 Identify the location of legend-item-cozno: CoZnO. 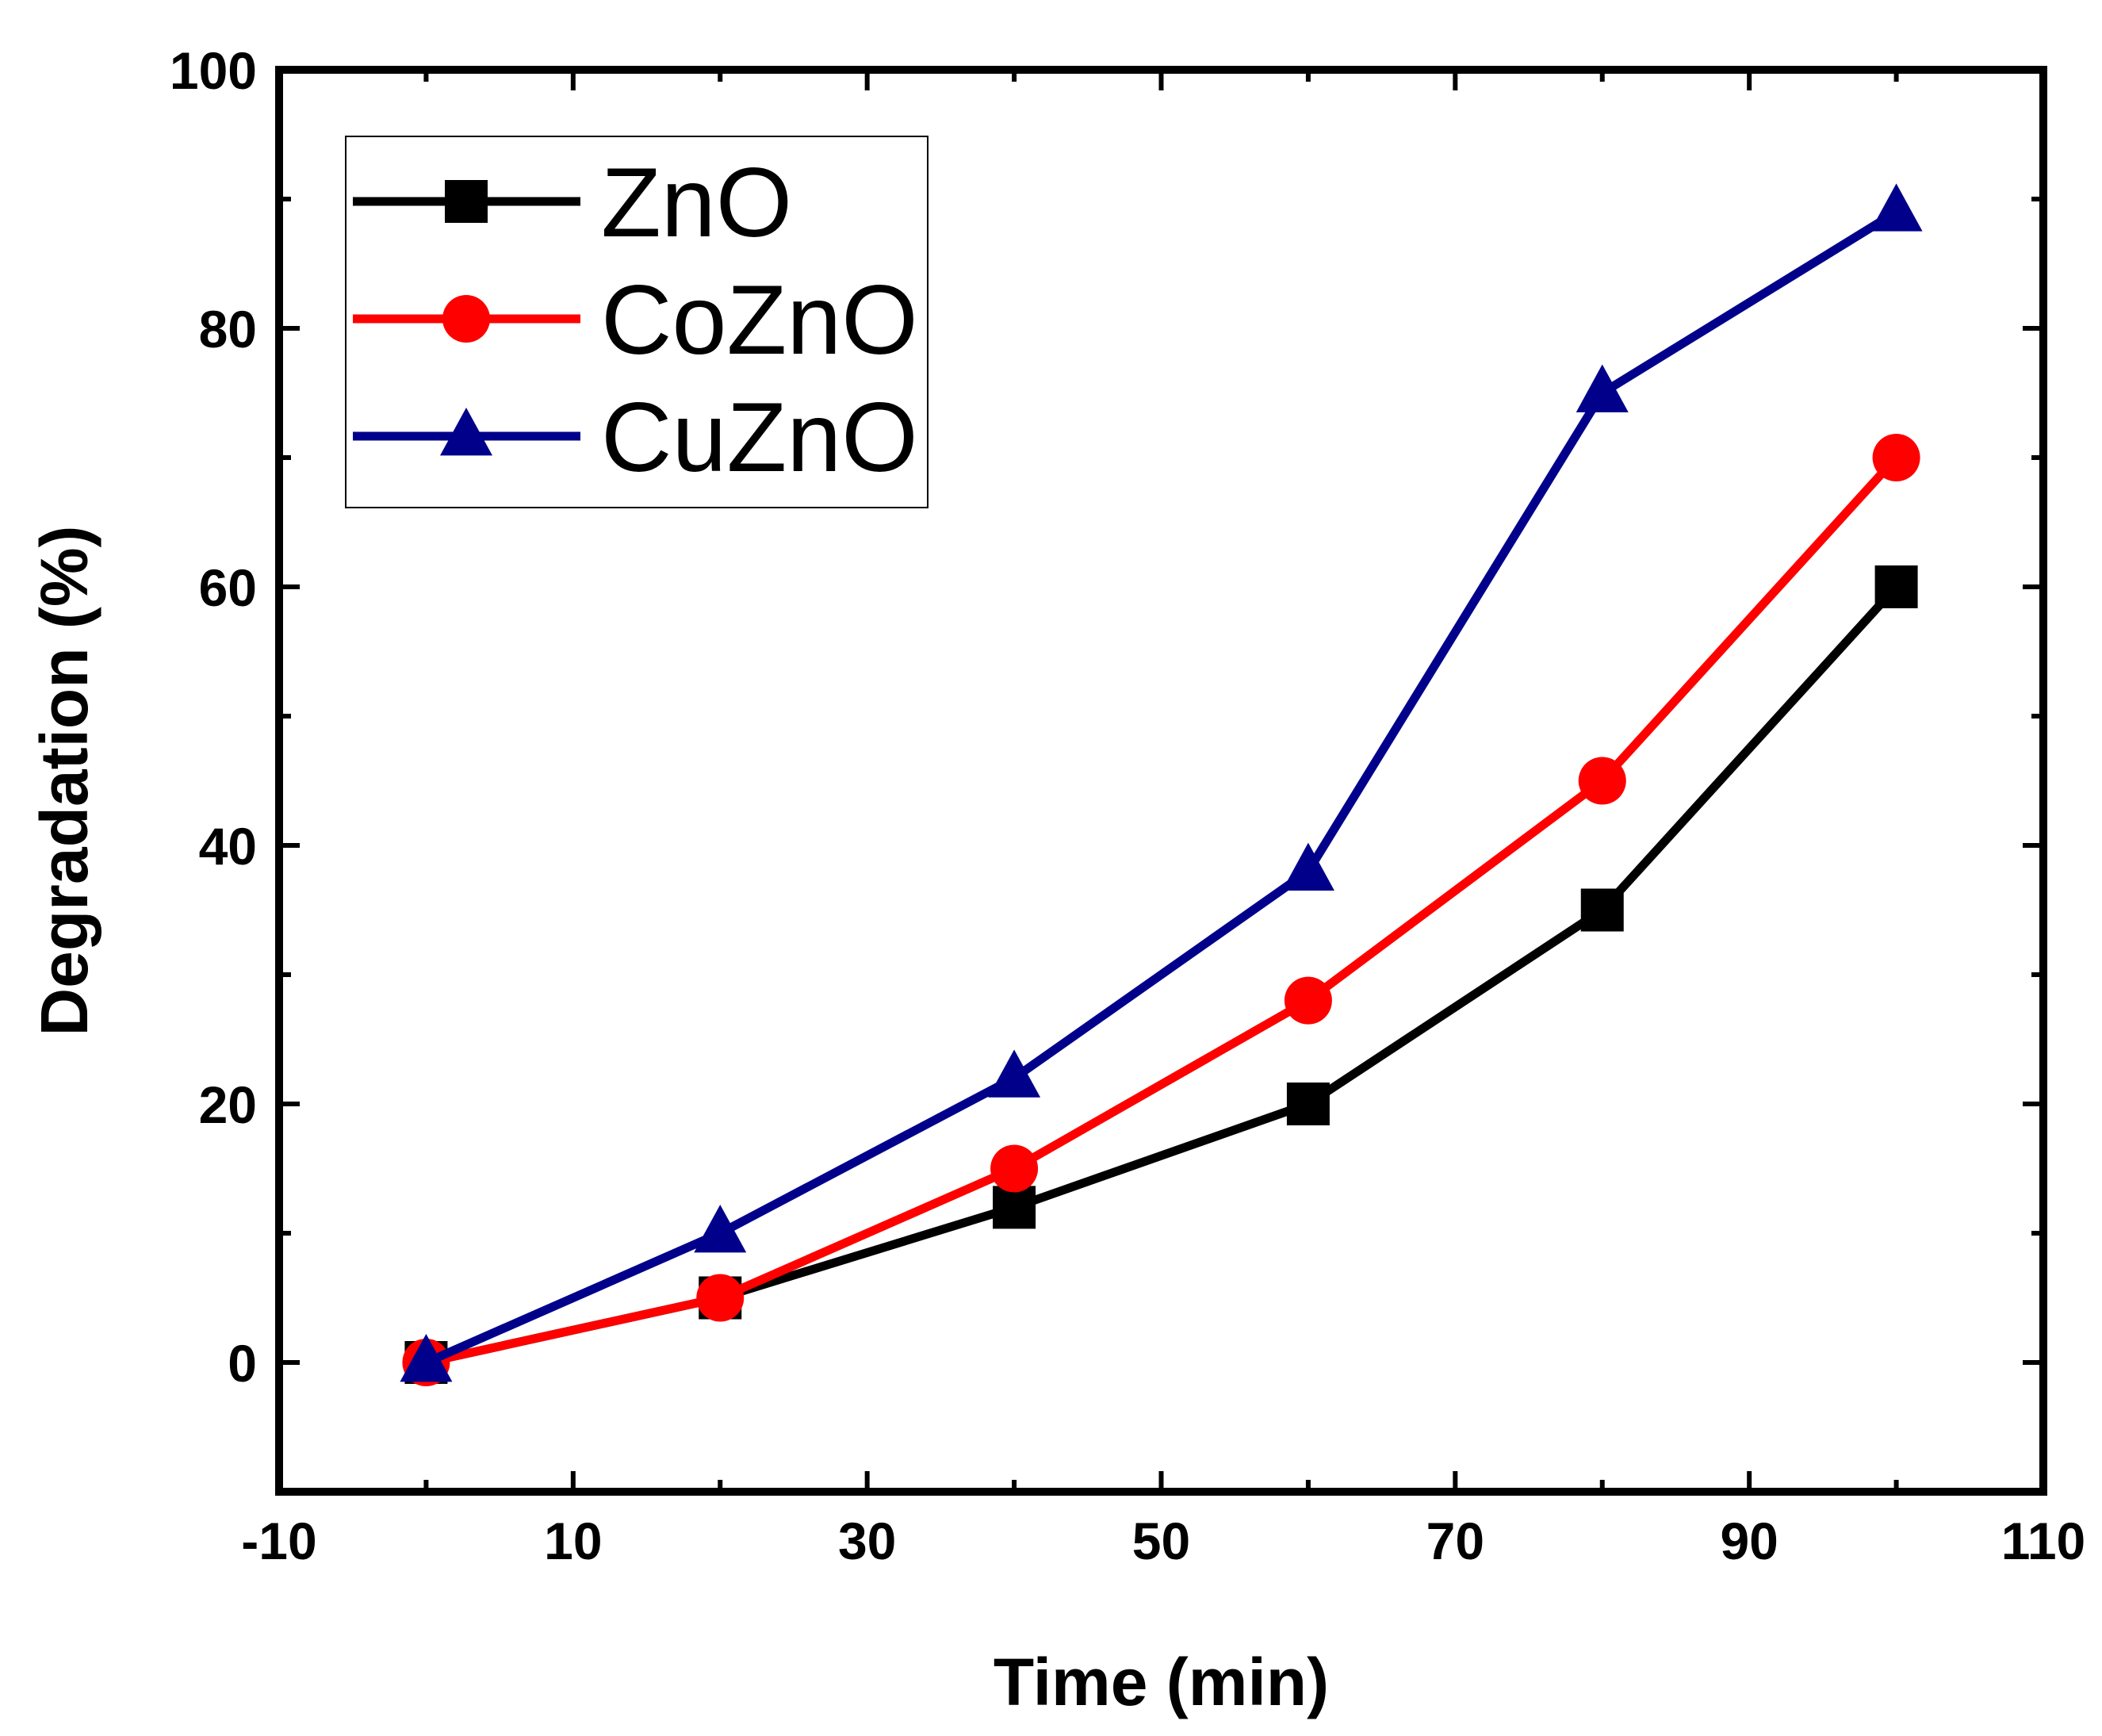
(635, 320).